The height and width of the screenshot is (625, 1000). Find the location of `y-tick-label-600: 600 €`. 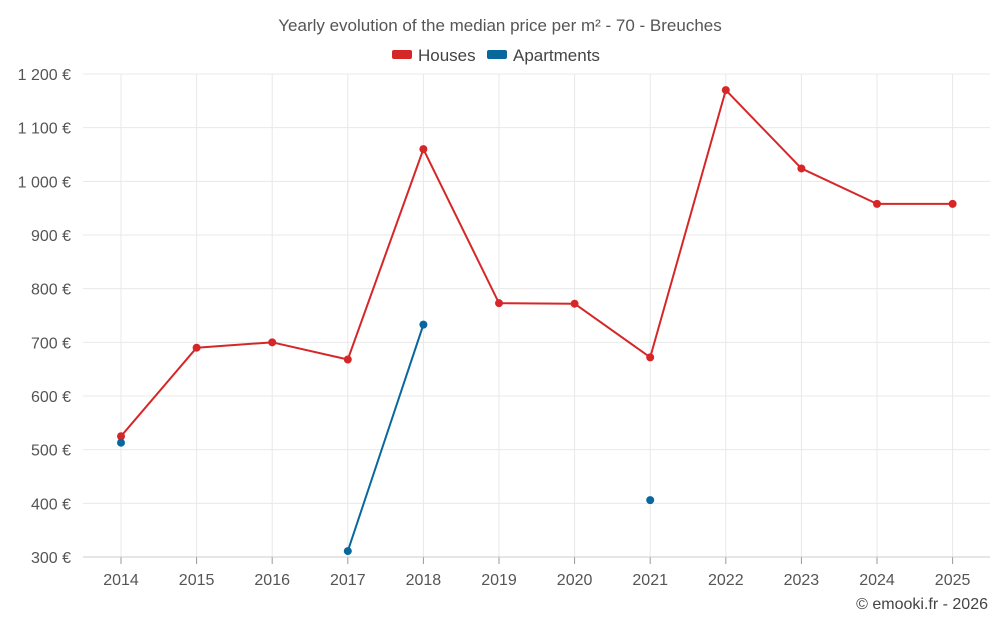

y-tick-label-600: 600 € is located at coordinates (51, 397).